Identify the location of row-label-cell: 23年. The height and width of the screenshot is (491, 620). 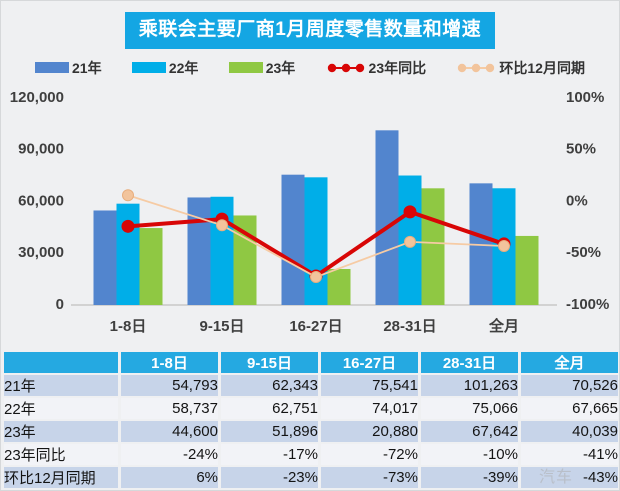
(61, 431).